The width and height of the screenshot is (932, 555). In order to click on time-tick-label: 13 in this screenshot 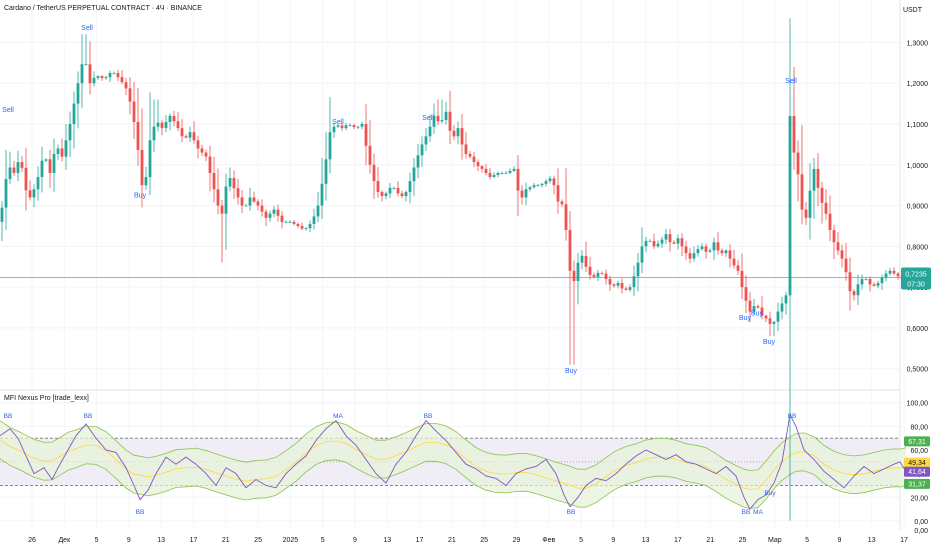, I will do `click(387, 540)`.